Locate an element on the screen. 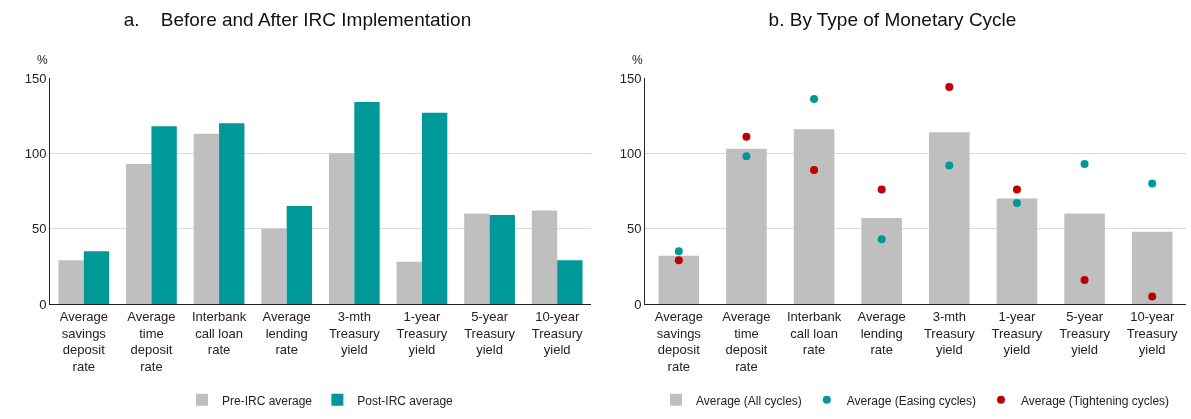  chart-title: b. By Type of Monetary Cycle is located at coordinates (892, 19).